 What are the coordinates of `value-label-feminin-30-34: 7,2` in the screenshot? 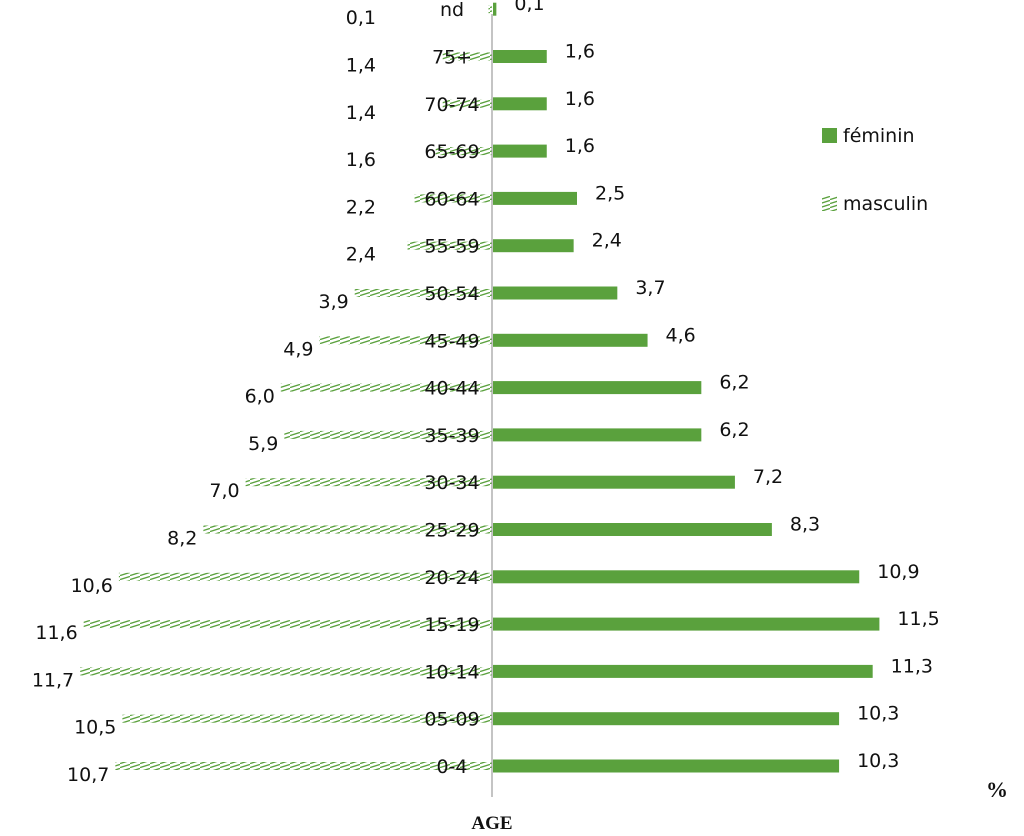 It's located at (768, 477).